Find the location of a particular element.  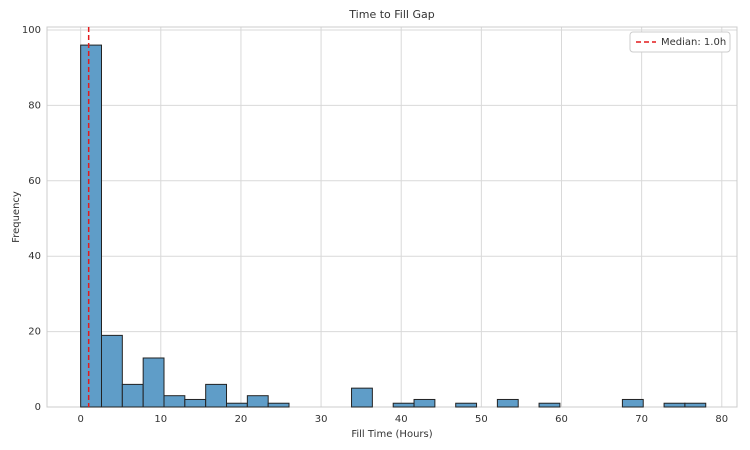

x-tick-label: 0 is located at coordinates (80, 419).